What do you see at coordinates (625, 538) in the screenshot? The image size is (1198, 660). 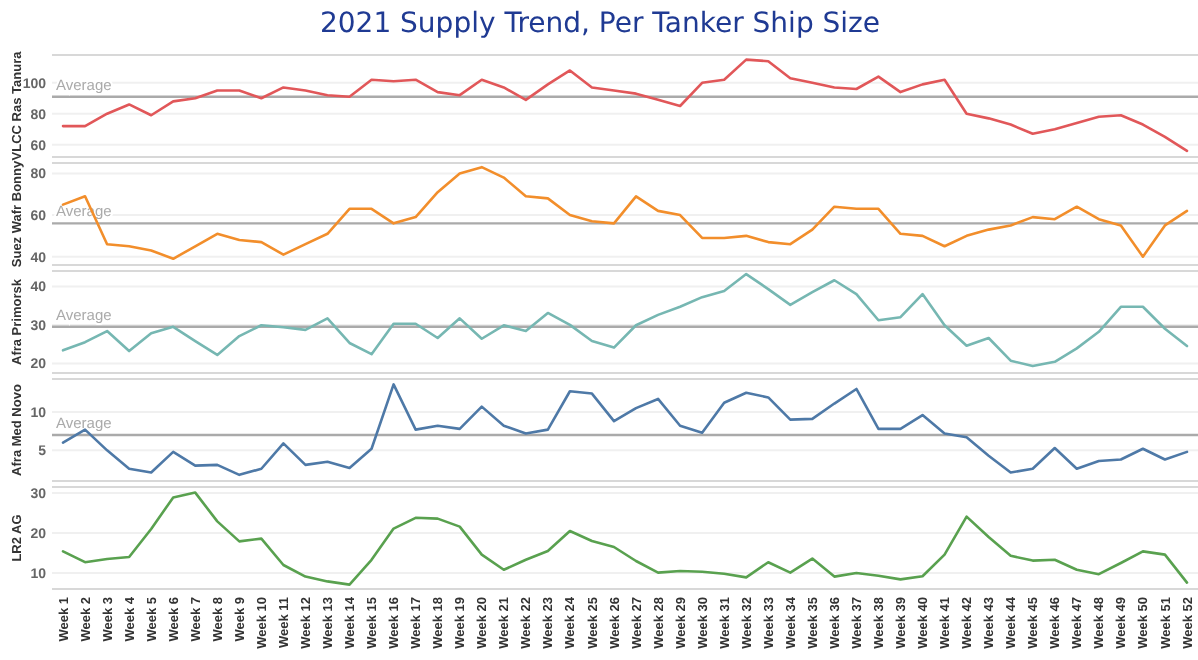 I see `line-series` at bounding box center [625, 538].